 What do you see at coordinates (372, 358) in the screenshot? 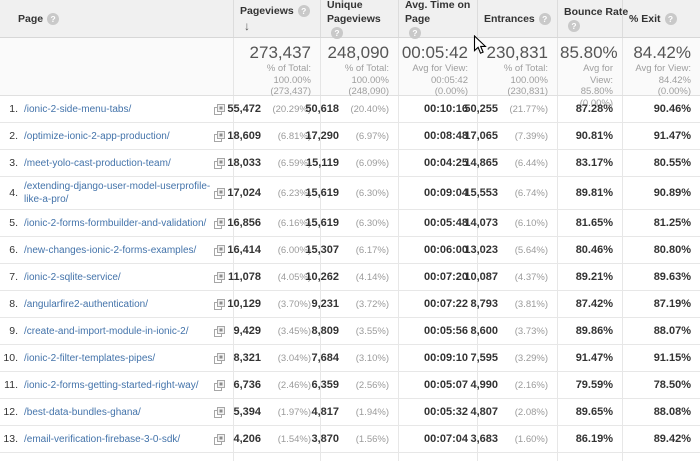
I see `unique-pageviews-percent: (3.10%)` at bounding box center [372, 358].